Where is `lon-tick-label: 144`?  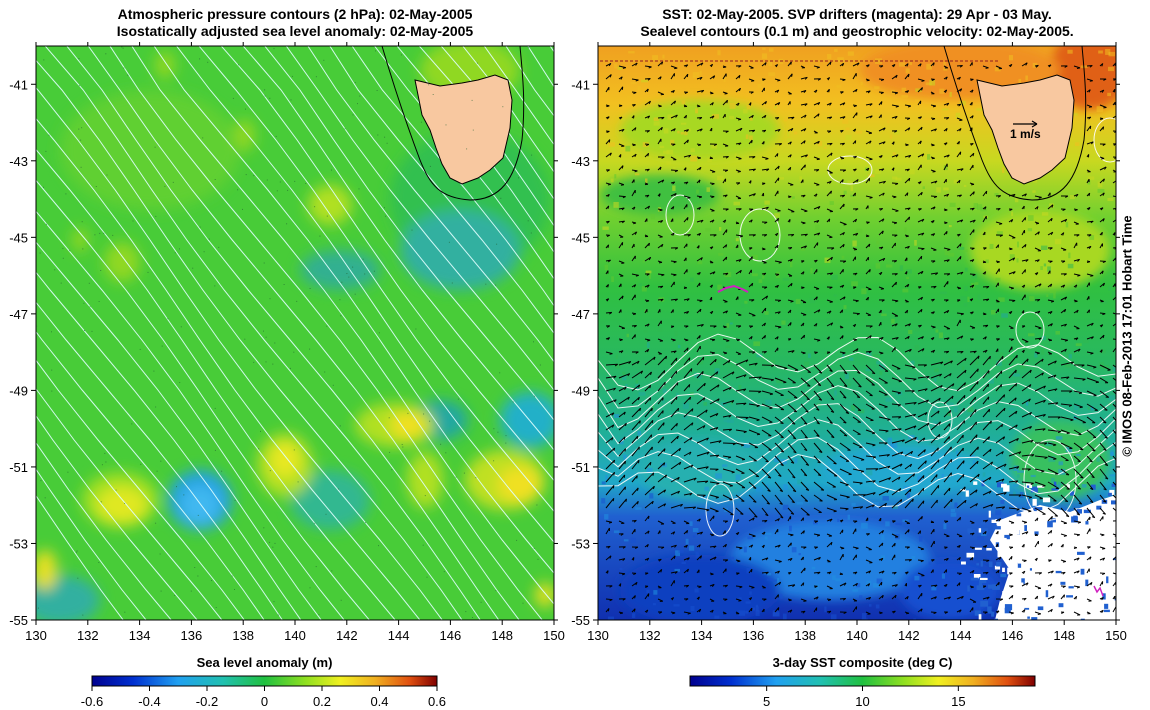 lon-tick-label: 144 is located at coordinates (961, 635).